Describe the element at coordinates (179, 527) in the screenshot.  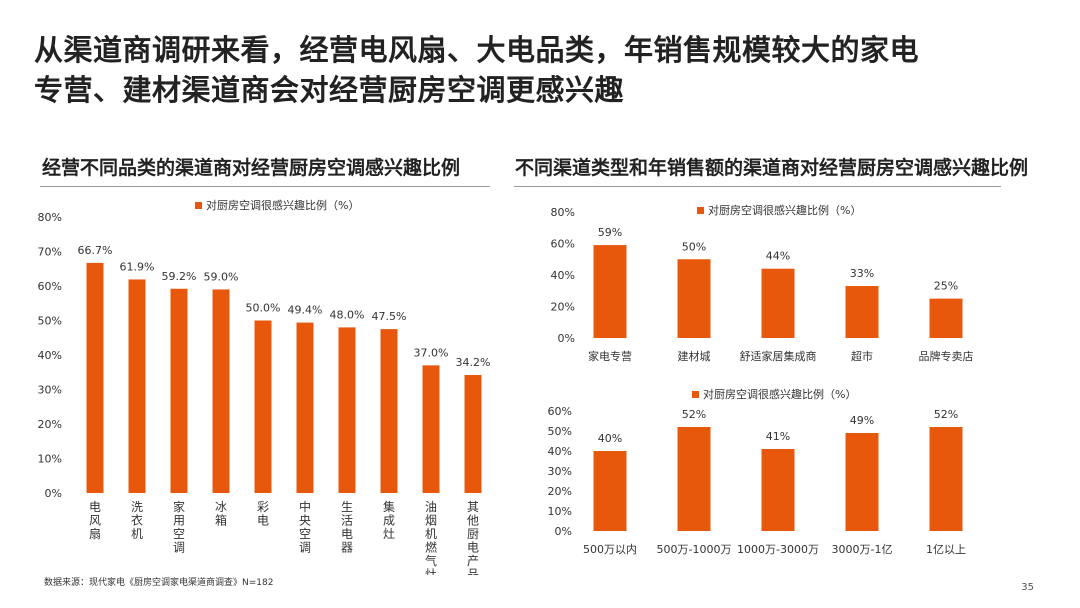
I see `x-tick-label: 家用空调` at that location.